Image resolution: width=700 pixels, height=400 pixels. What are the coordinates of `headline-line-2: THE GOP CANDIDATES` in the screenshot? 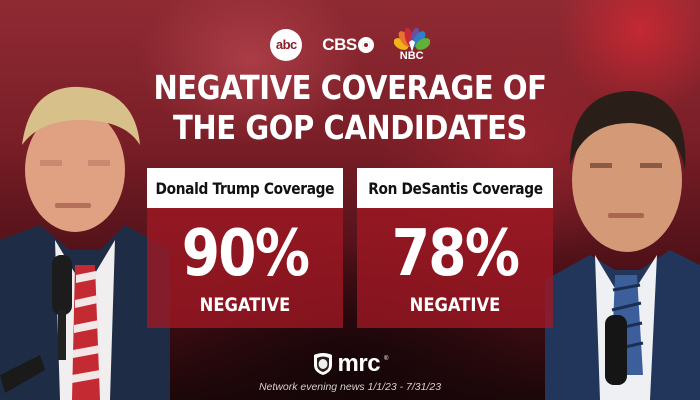 It's located at (350, 127).